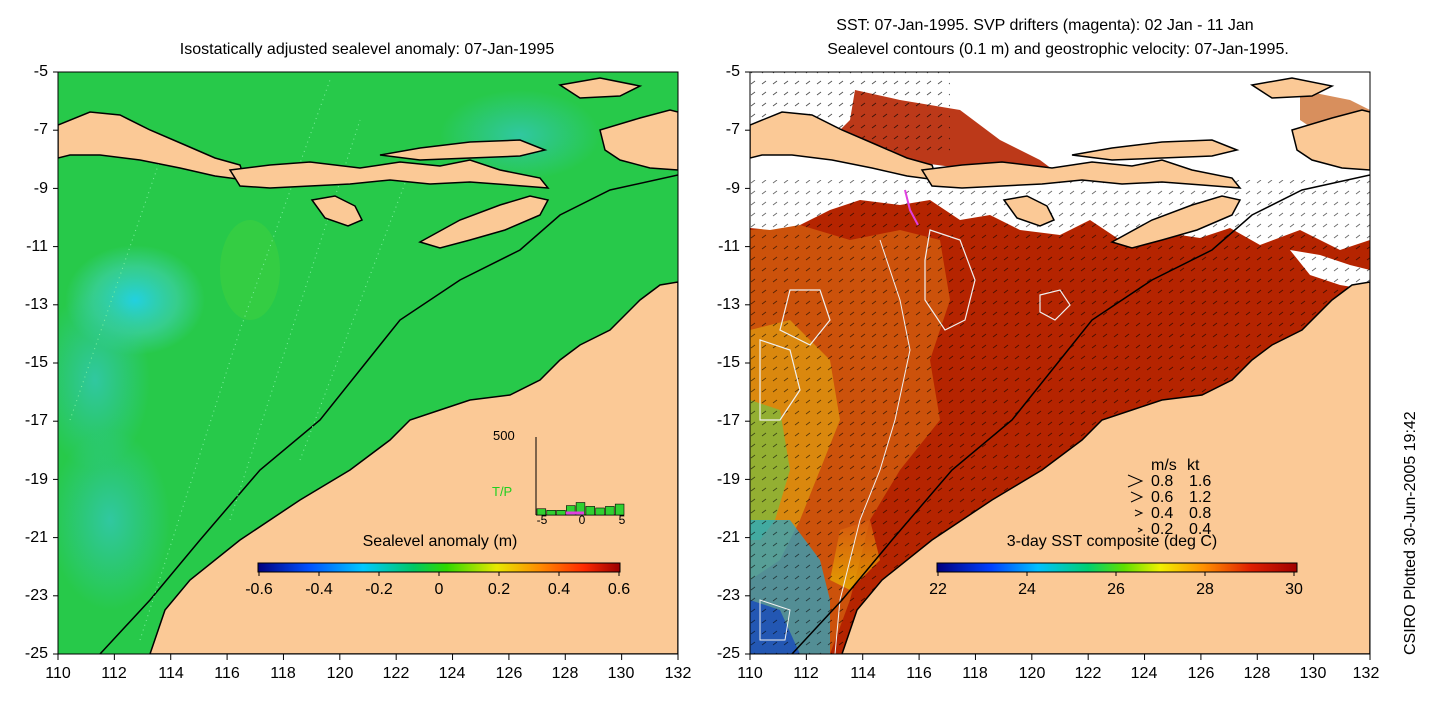  What do you see at coordinates (1135, 503) in the screenshot?
I see `velocity-legend-arrows` at bounding box center [1135, 503].